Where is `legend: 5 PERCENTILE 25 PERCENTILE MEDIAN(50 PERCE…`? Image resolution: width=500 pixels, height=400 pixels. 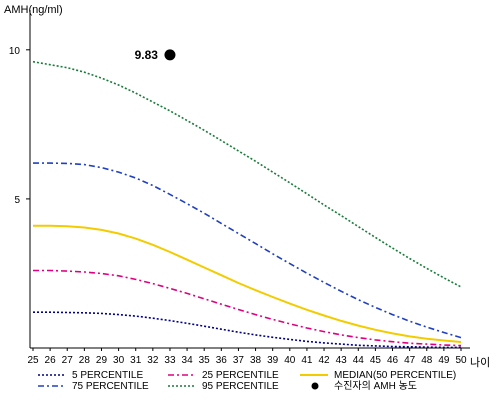
legend: 5 PERCENTILE 25 PERCENTILE MEDIAN(50 PERCE… is located at coordinates (247, 381).